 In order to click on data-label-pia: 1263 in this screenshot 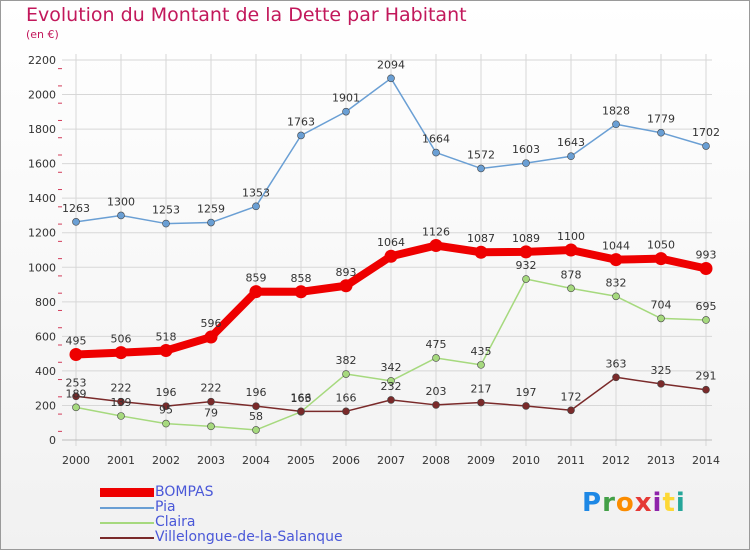, I will do `click(76, 208)`.